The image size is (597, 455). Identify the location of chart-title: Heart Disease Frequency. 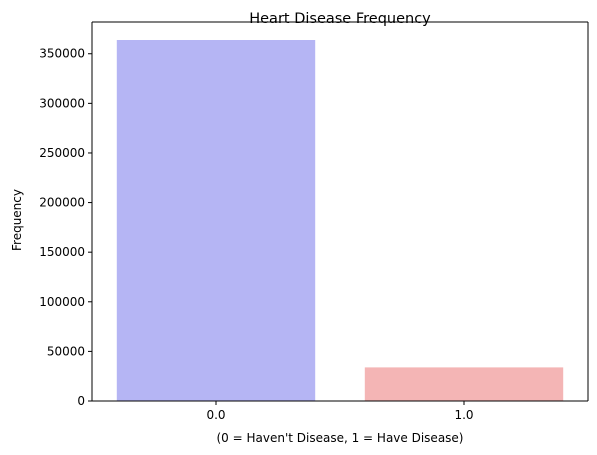
(340, 19).